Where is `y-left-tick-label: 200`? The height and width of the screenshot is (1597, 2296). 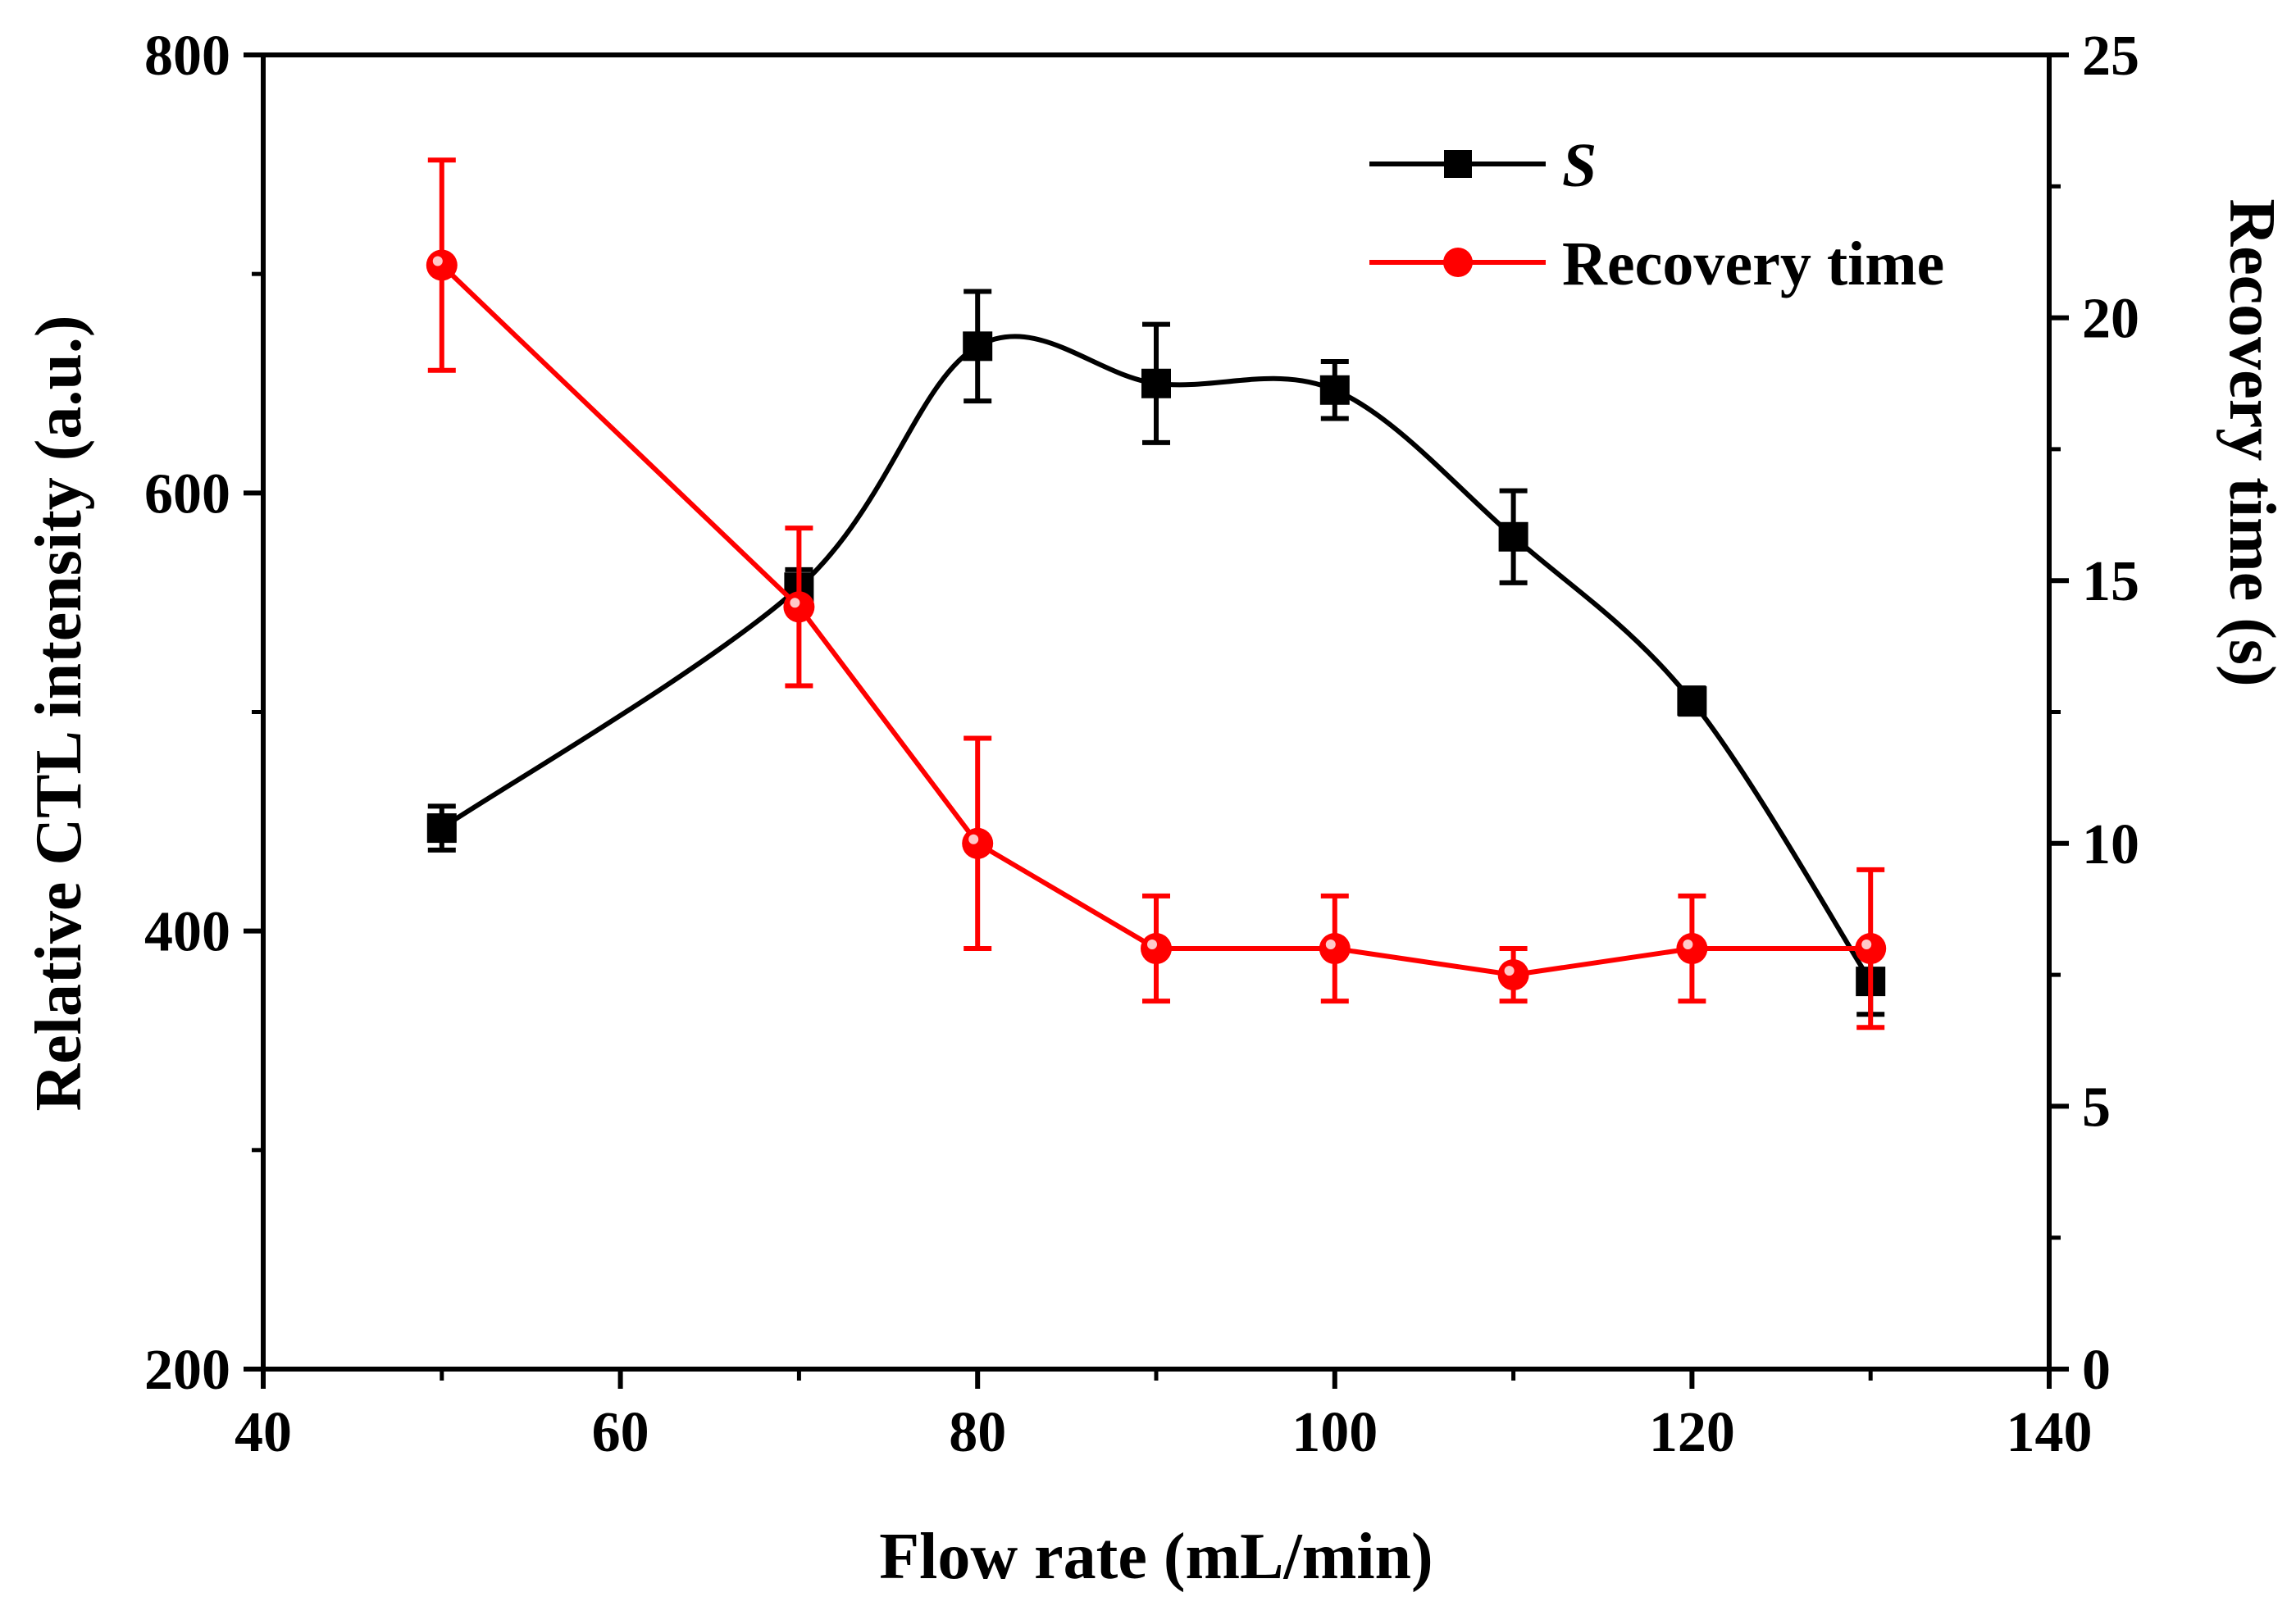 y-left-tick-label: 200 is located at coordinates (187, 1370).